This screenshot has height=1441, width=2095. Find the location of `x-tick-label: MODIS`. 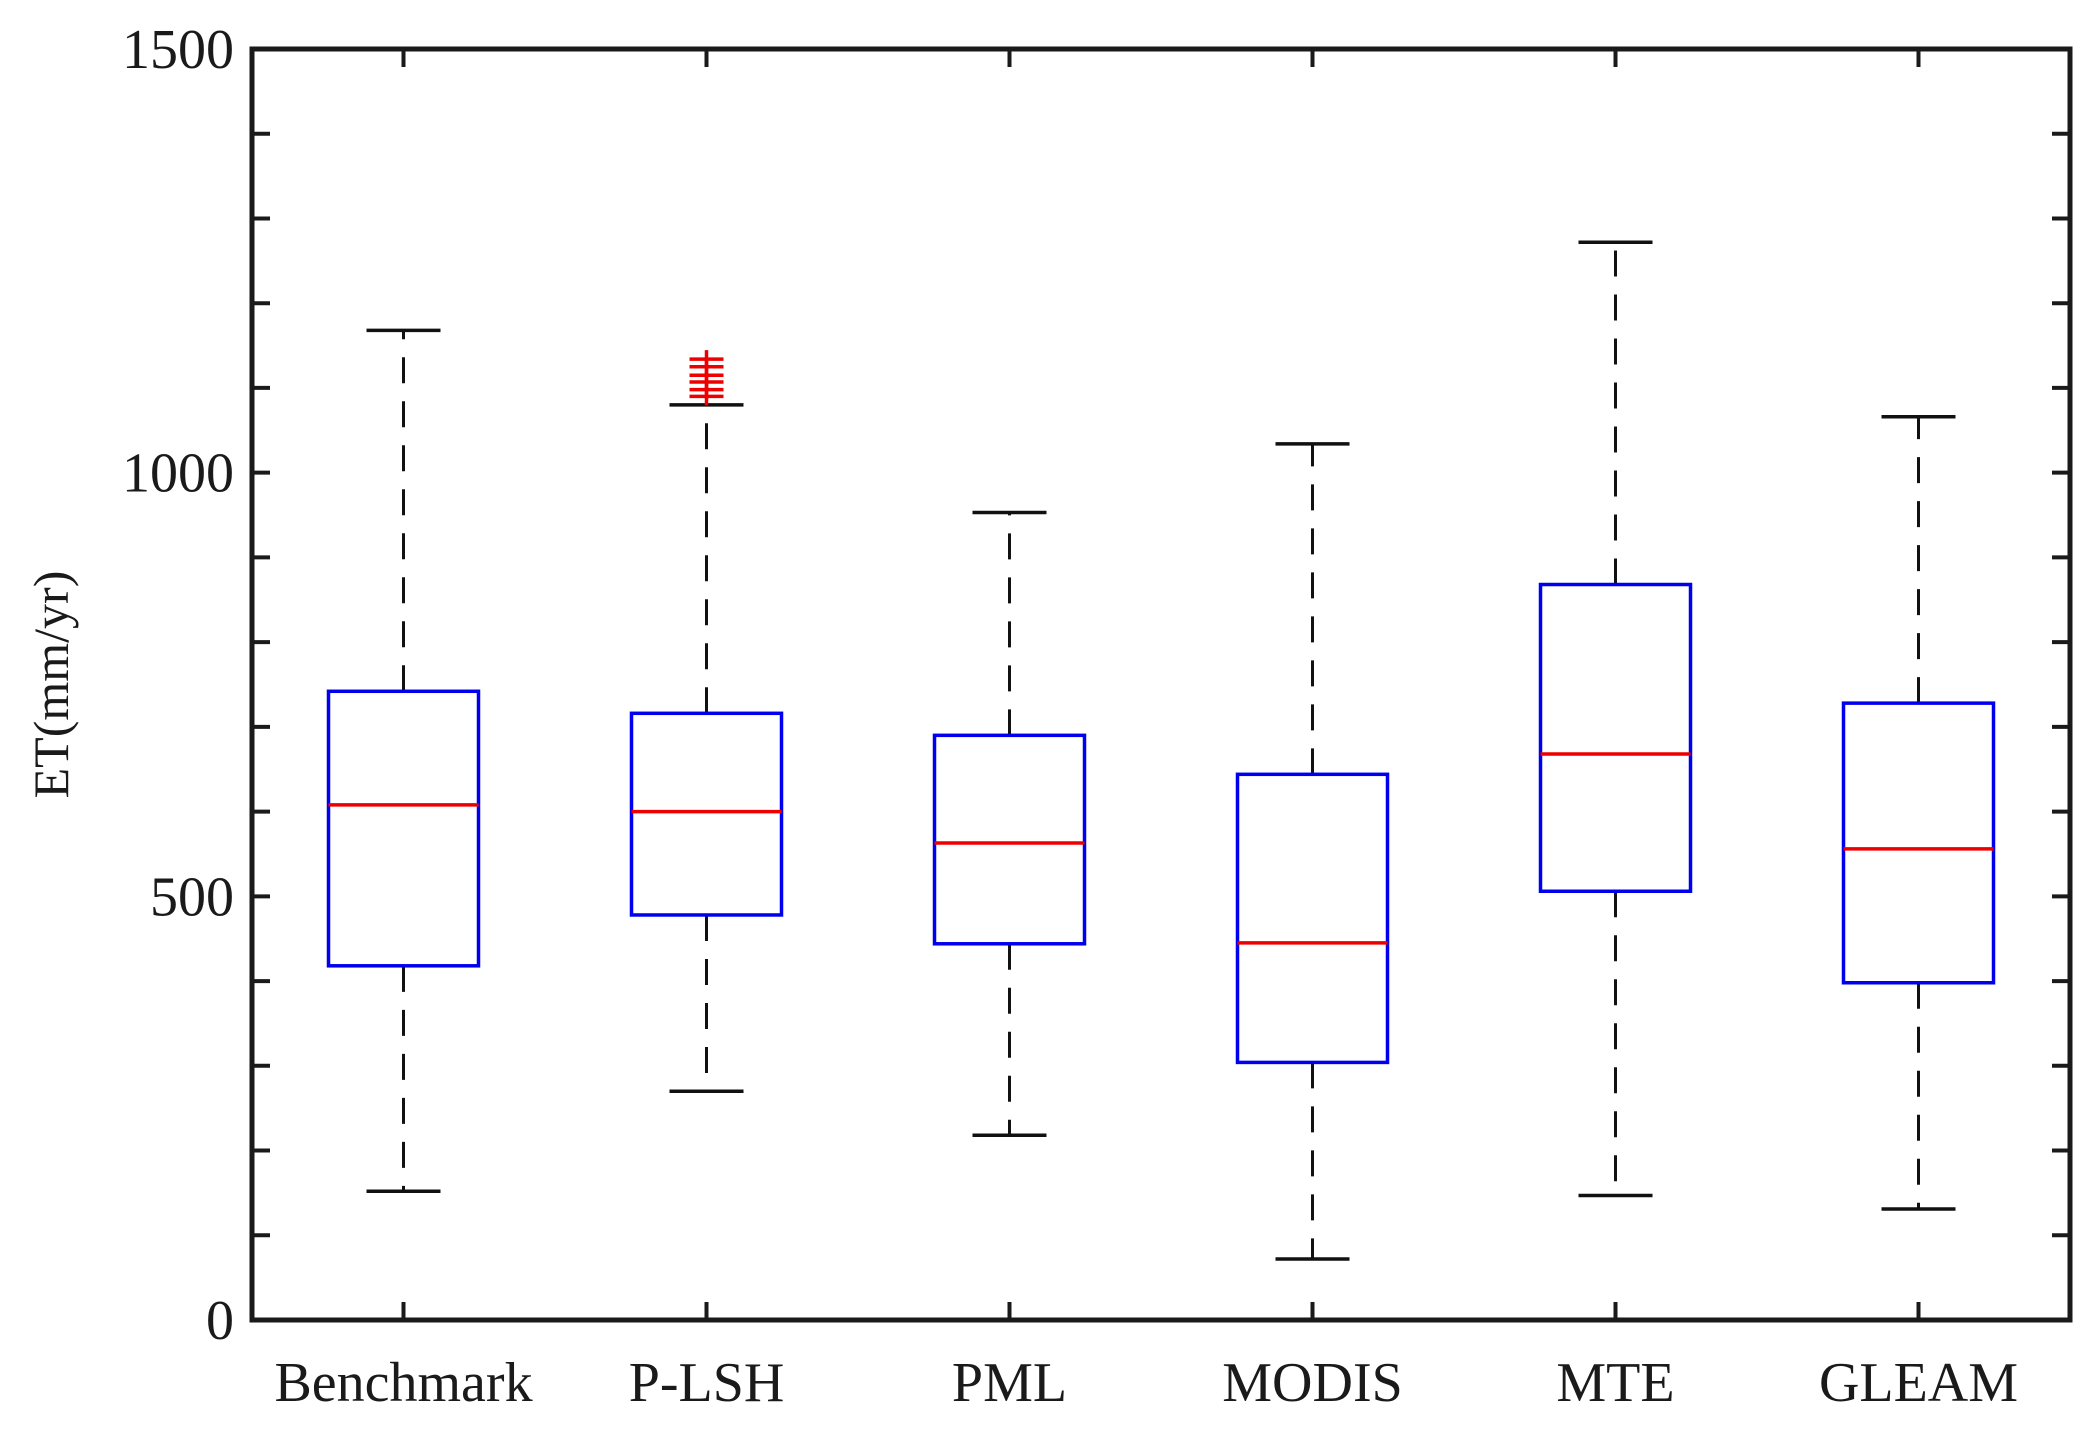

x-tick-label: MODIS is located at coordinates (1312, 1383).